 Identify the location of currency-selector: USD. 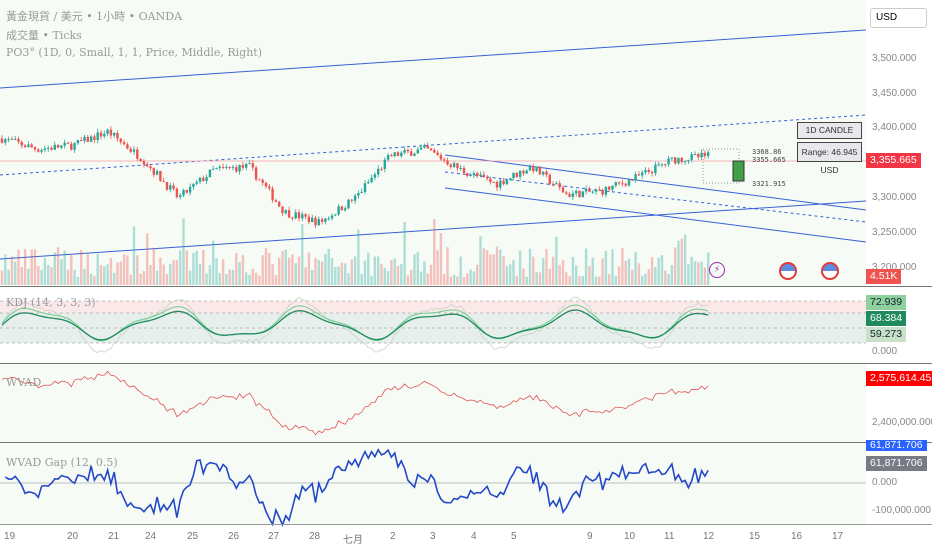
(898, 18).